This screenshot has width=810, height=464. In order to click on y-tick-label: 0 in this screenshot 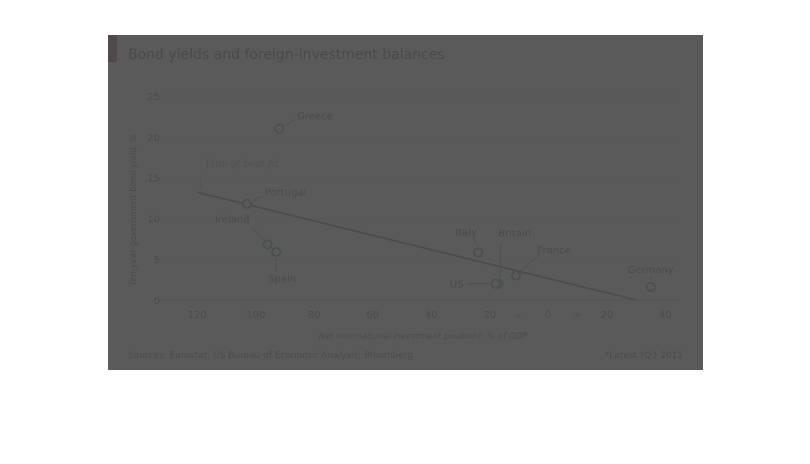, I will do `click(157, 301)`.